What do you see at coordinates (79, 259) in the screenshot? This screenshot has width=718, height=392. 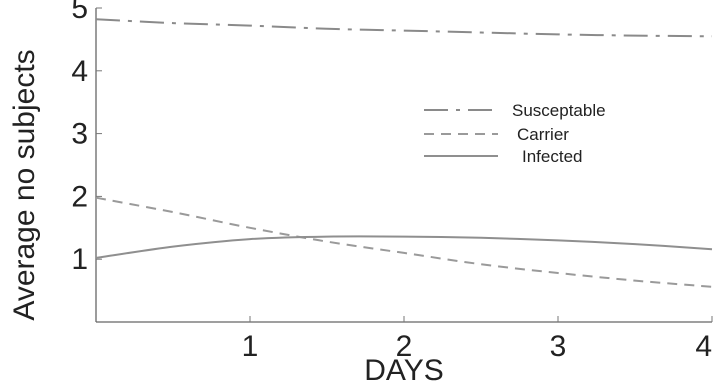 I see `y-tick-label: 1` at bounding box center [79, 259].